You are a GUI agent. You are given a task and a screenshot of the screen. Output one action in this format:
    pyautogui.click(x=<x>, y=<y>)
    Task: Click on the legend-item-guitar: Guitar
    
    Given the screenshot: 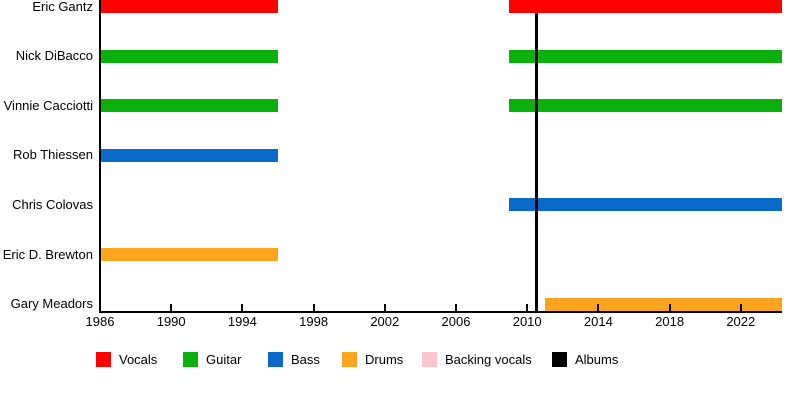 What is the action you would take?
    pyautogui.click(x=212, y=359)
    